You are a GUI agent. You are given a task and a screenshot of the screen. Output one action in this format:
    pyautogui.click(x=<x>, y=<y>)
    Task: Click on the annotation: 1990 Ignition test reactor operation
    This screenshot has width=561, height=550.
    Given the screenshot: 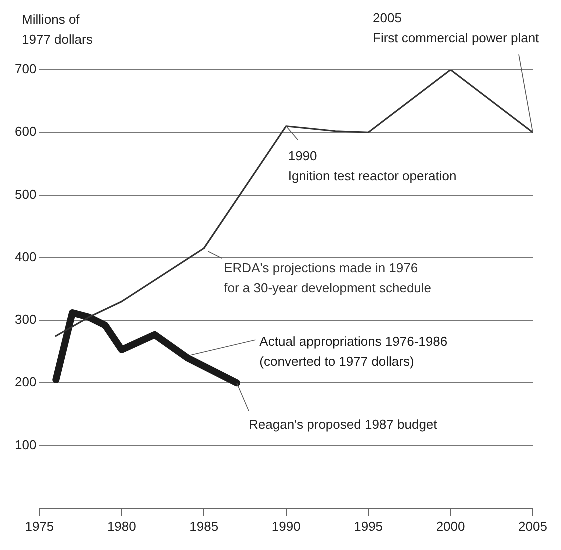 What is the action you would take?
    pyautogui.click(x=372, y=166)
    